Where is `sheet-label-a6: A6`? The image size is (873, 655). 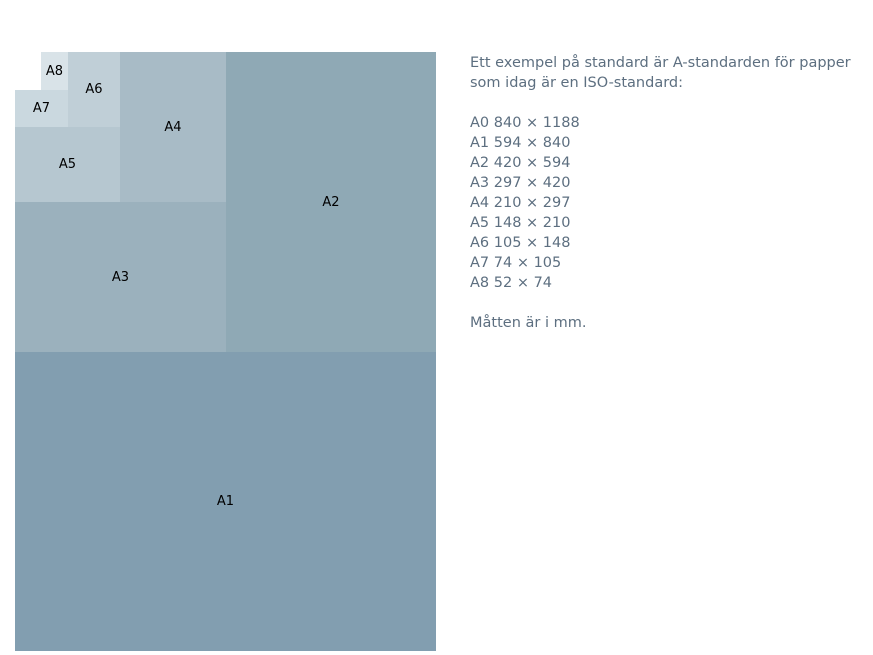
sheet-label-a6: A6 is located at coordinates (94, 89).